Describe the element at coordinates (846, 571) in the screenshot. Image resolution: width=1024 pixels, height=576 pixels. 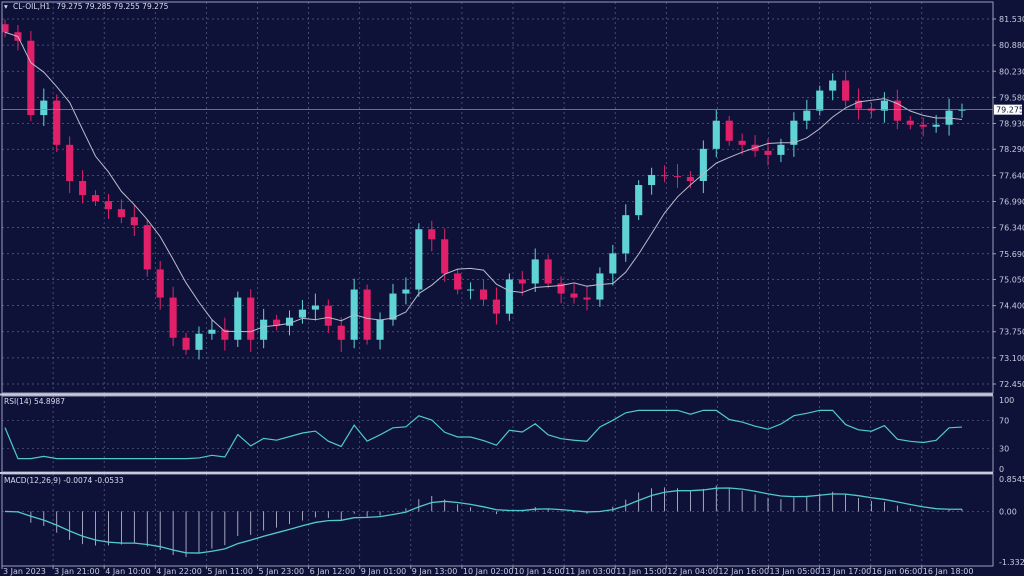
I see `time-label: 13 Jan 17:00` at that location.